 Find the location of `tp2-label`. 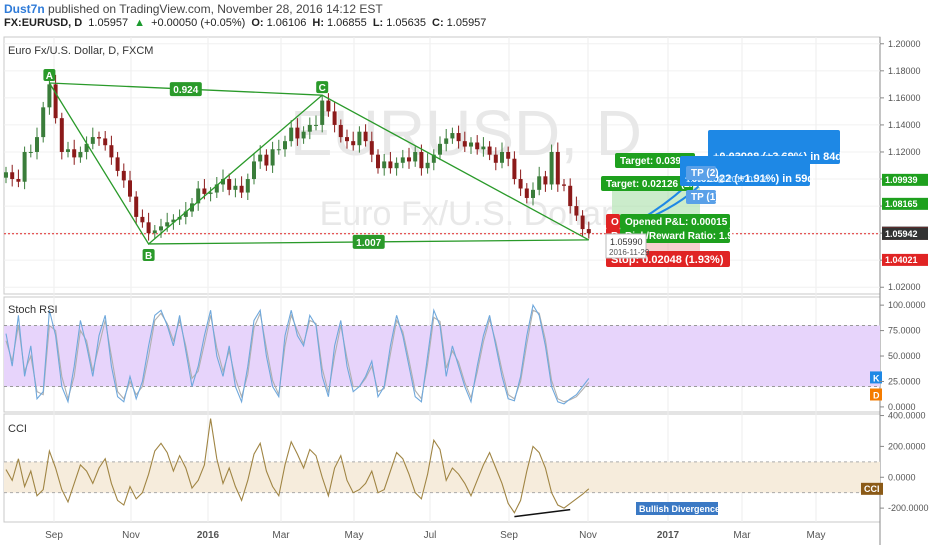

tp2-label is located at coordinates (701, 173).